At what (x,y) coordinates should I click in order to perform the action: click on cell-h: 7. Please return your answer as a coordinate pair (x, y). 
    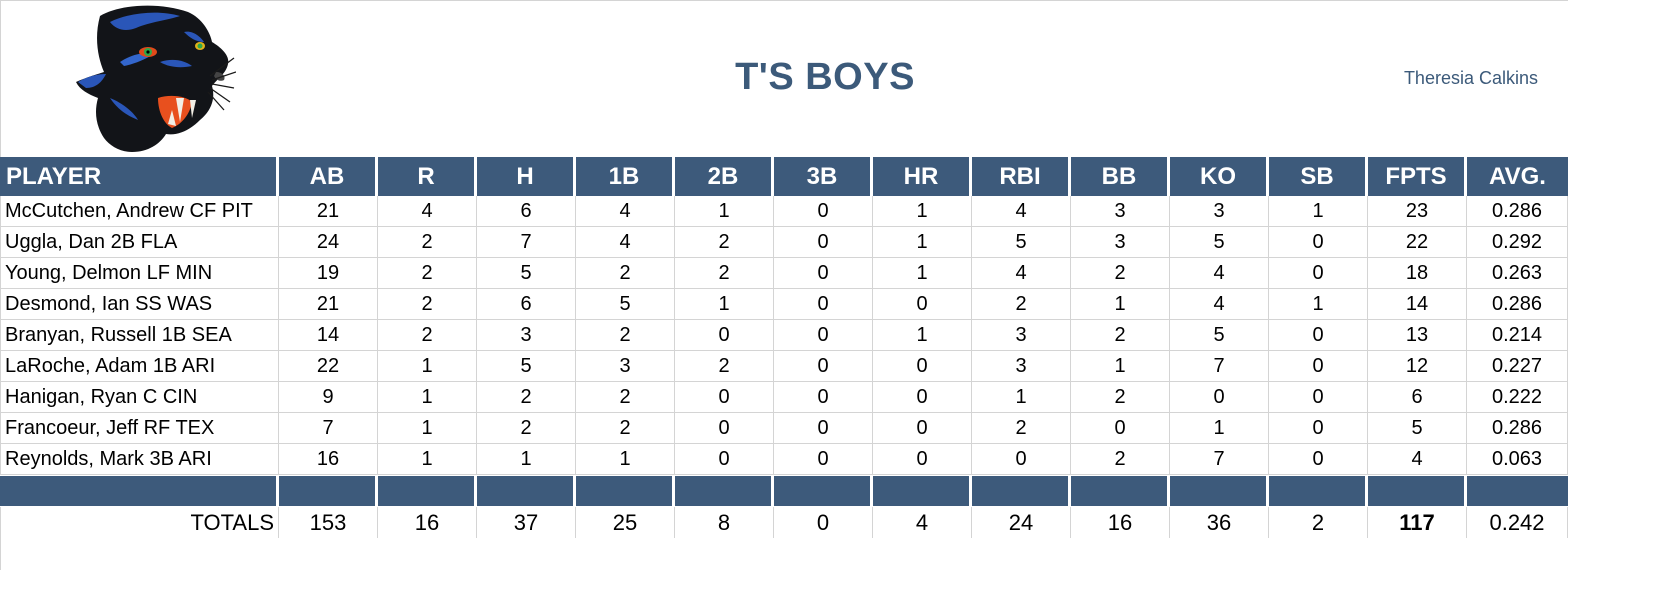
    Looking at the image, I should click on (526, 242).